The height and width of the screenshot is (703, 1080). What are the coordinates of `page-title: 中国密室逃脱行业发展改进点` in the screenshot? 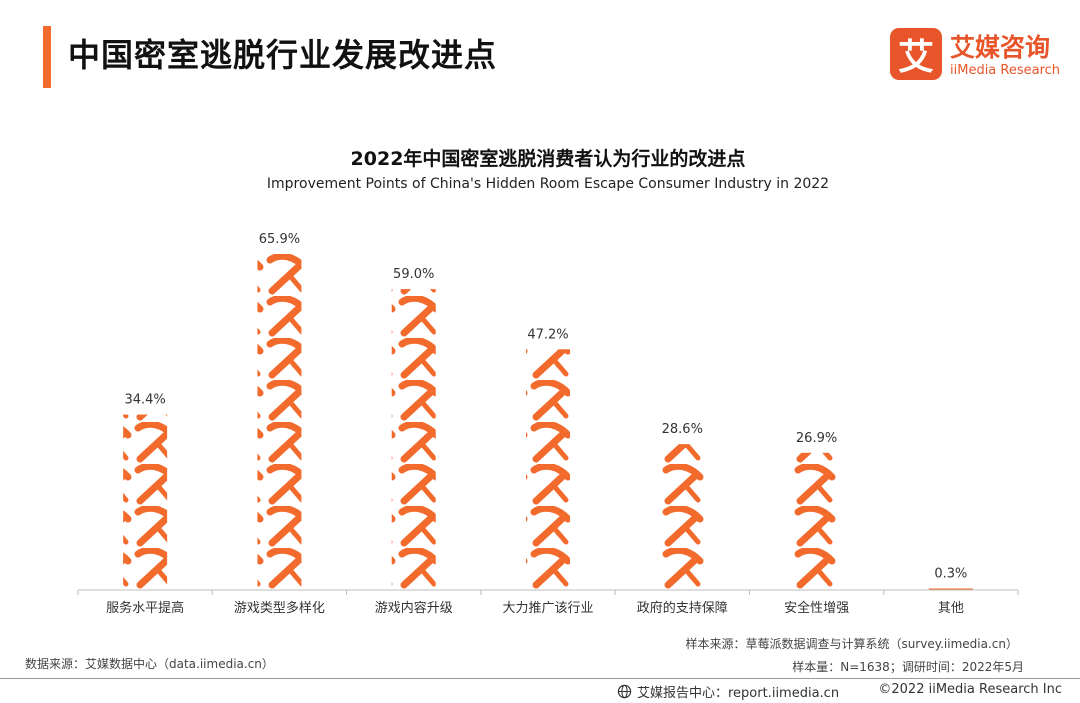 It's located at (283, 55).